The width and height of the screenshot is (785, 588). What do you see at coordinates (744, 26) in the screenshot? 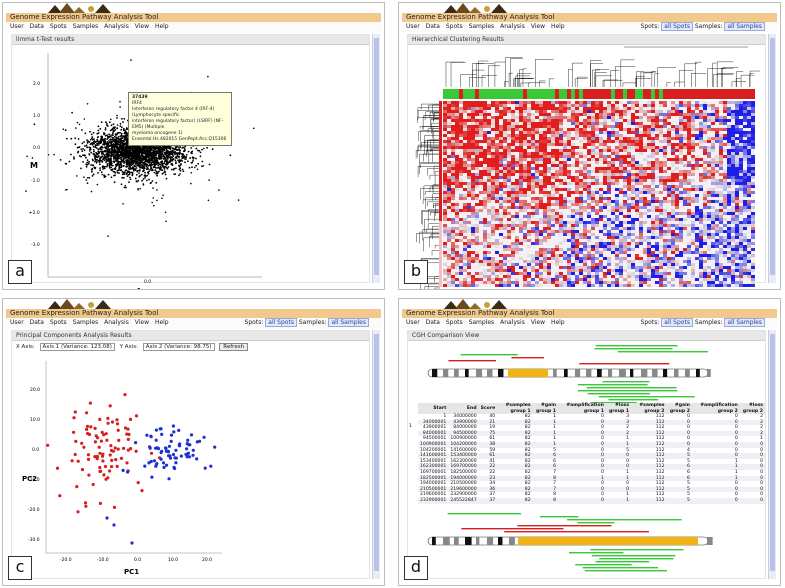
I see `samples-selector: all Samples` at bounding box center [744, 26].